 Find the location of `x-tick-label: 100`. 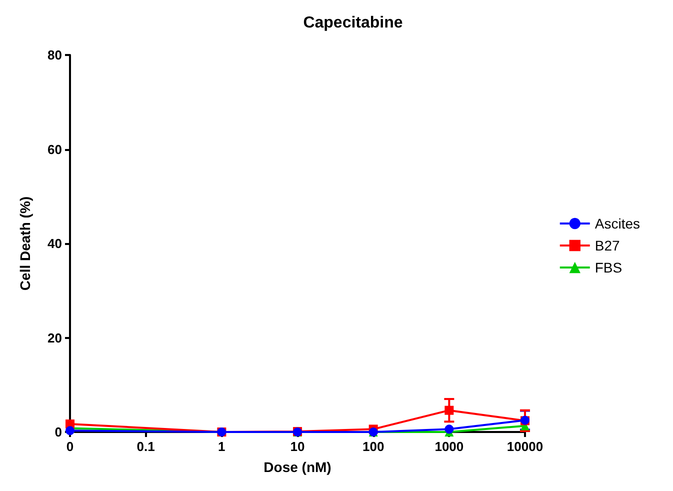

x-tick-label: 100 is located at coordinates (373, 446).